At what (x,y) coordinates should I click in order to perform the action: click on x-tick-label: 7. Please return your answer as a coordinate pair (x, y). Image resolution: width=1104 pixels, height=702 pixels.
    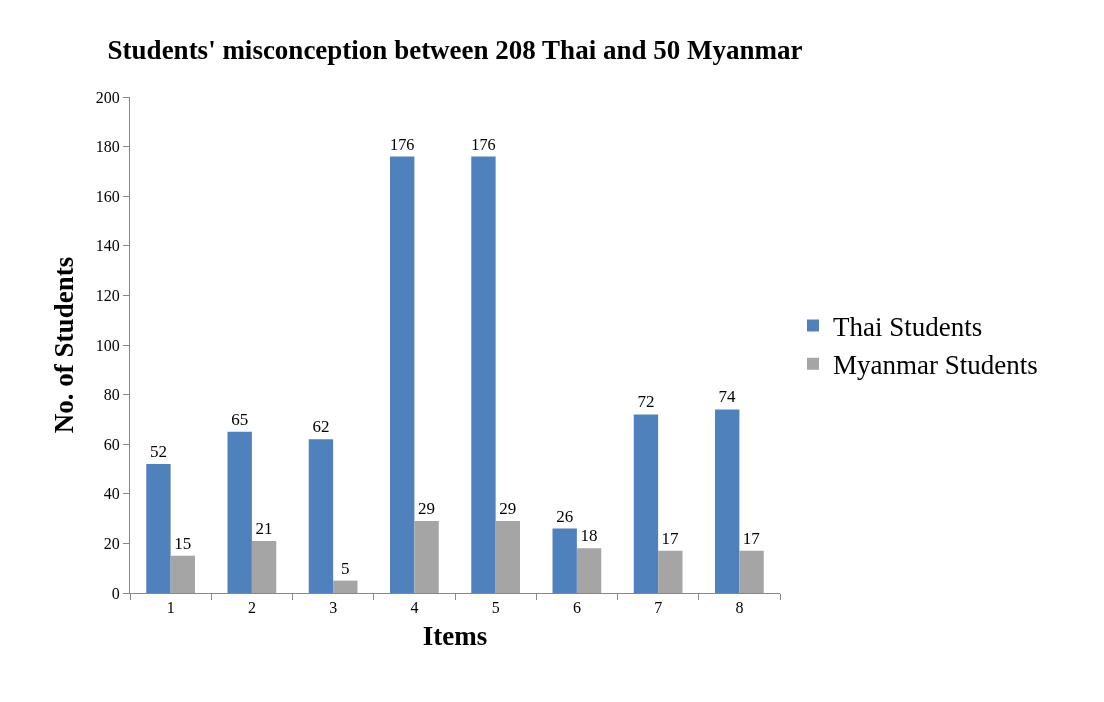
    Looking at the image, I should click on (658, 608).